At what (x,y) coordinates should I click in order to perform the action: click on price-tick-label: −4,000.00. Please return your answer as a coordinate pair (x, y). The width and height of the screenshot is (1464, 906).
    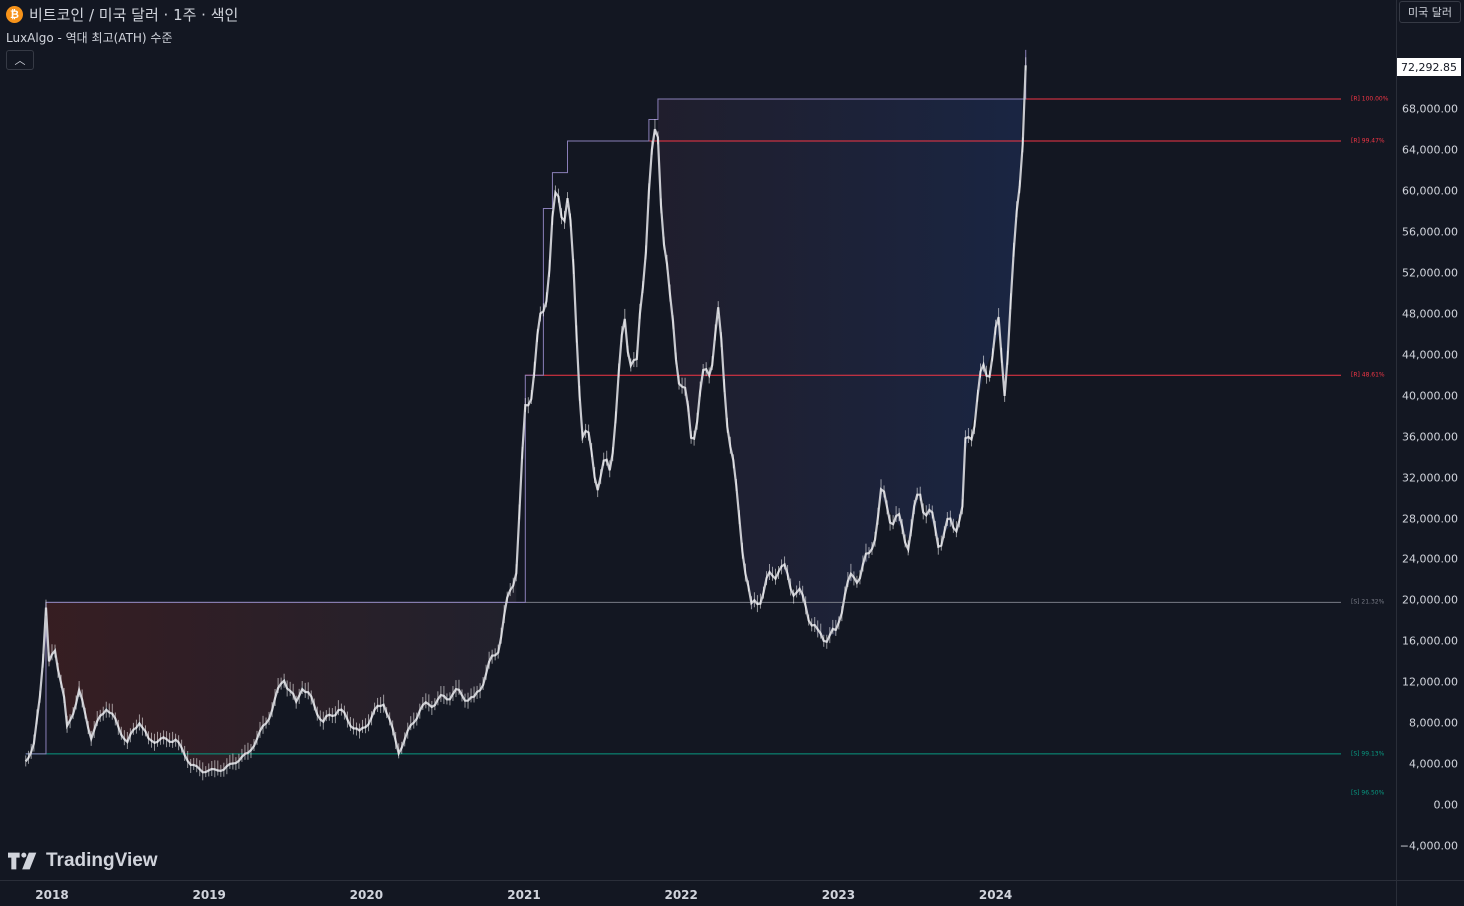
    Looking at the image, I should click on (1428, 846).